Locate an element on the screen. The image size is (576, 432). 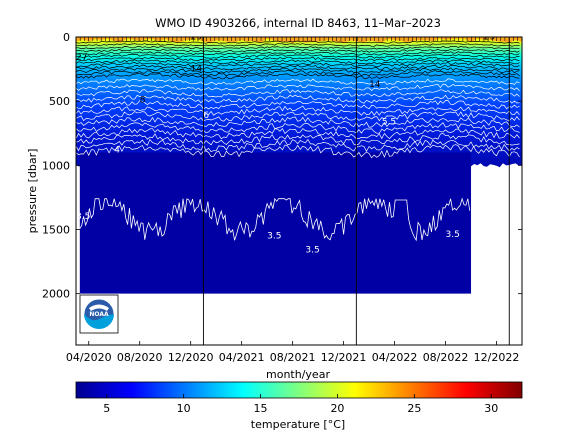
isotherm-line-3.5 is located at coordinates (275, 219).